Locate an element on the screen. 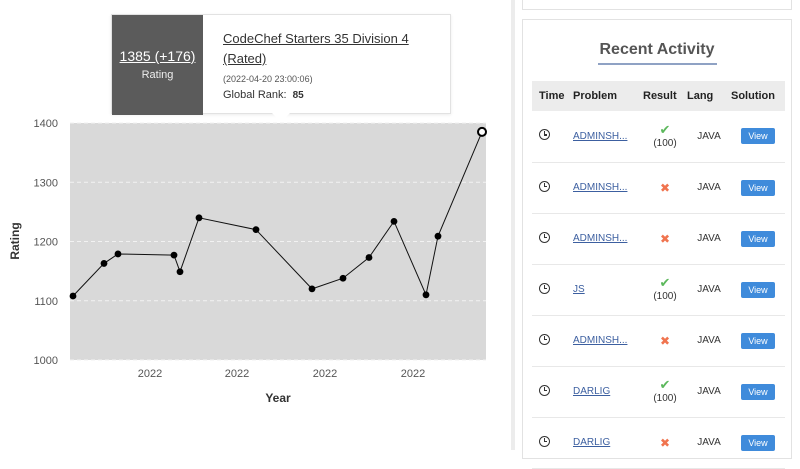  check-icon: ✔ is located at coordinates (665, 384).